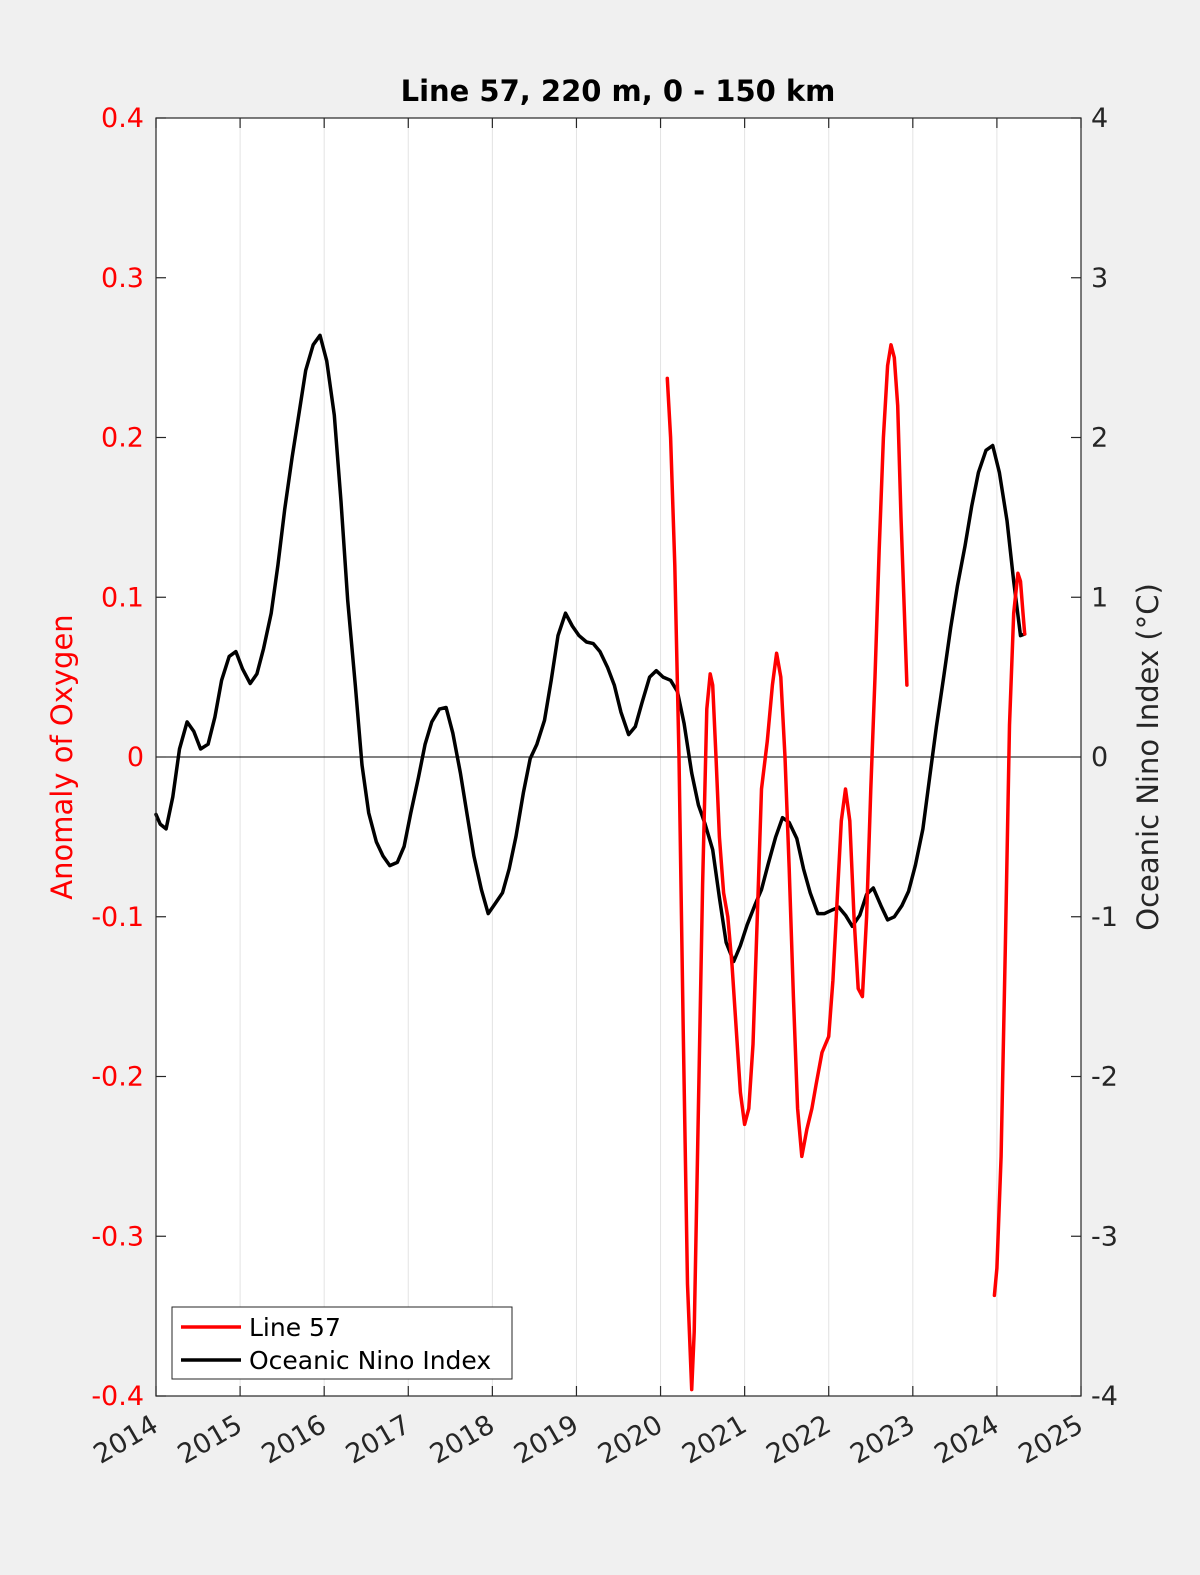 Image resolution: width=1200 pixels, height=1575 pixels. What do you see at coordinates (117, 917) in the screenshot?
I see `y-left-tick-label: -0.1` at bounding box center [117, 917].